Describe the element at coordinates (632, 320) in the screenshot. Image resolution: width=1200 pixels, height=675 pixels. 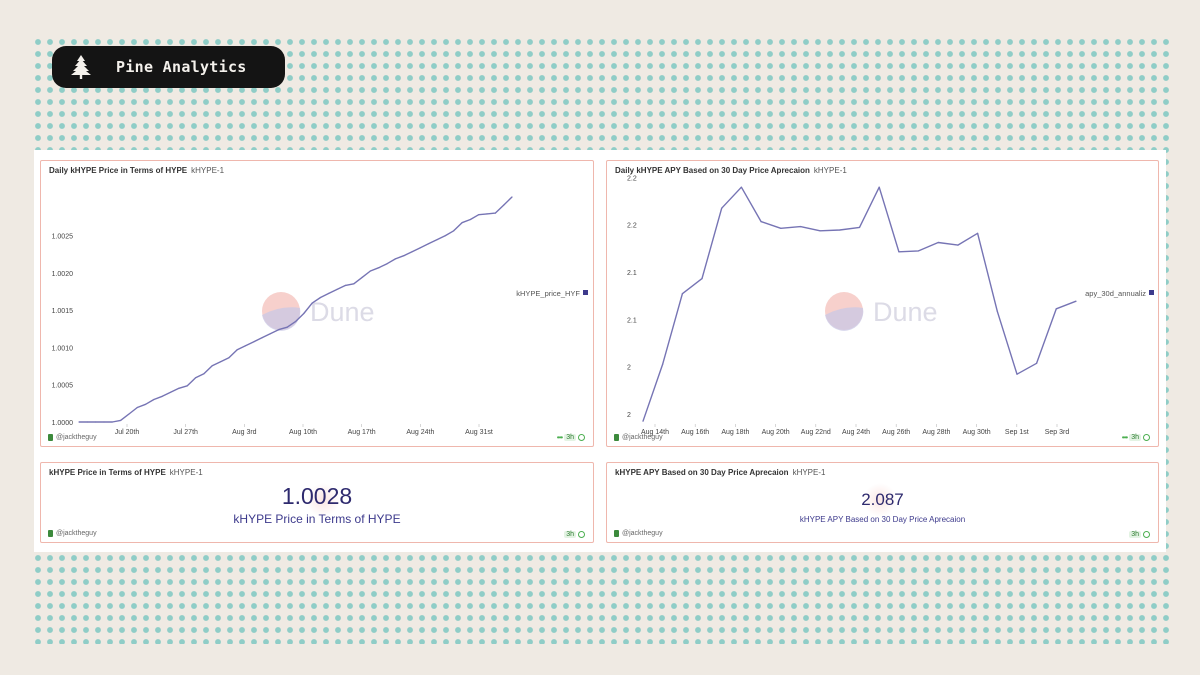
I see `y-tick-label: 2.1` at that location.